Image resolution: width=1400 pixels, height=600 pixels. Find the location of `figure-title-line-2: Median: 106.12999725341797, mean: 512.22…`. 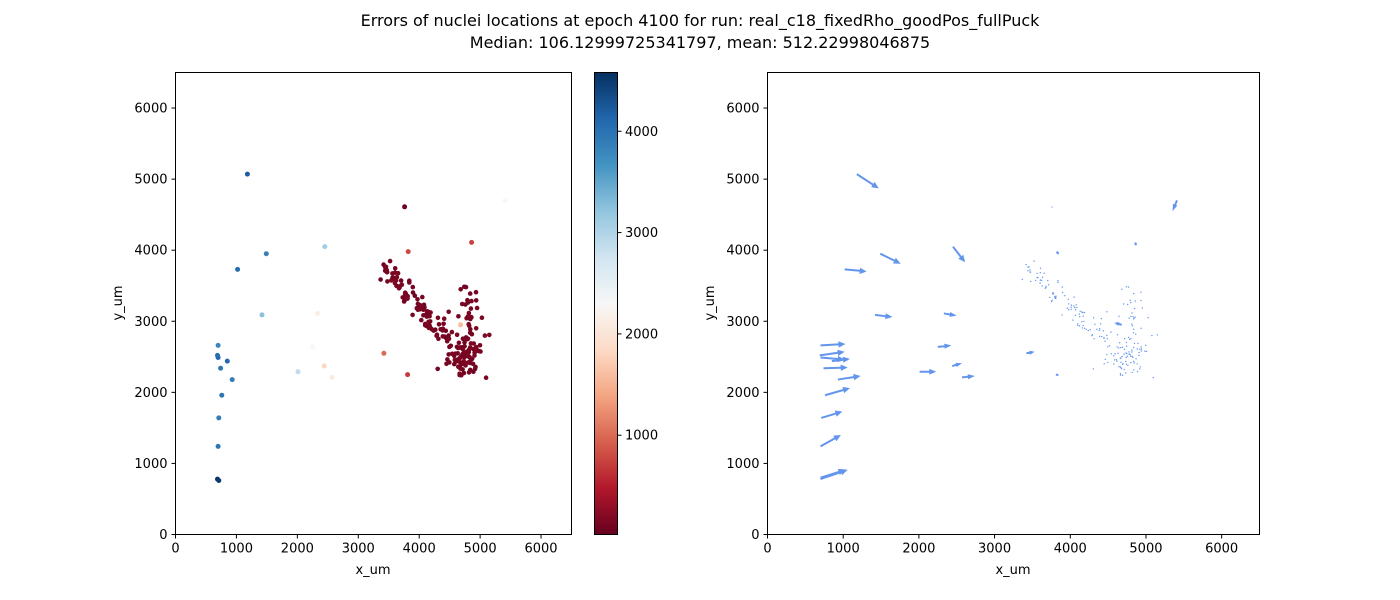

figure-title-line-2: Median: 106.12999725341797, mean: 512.22… is located at coordinates (700, 42).